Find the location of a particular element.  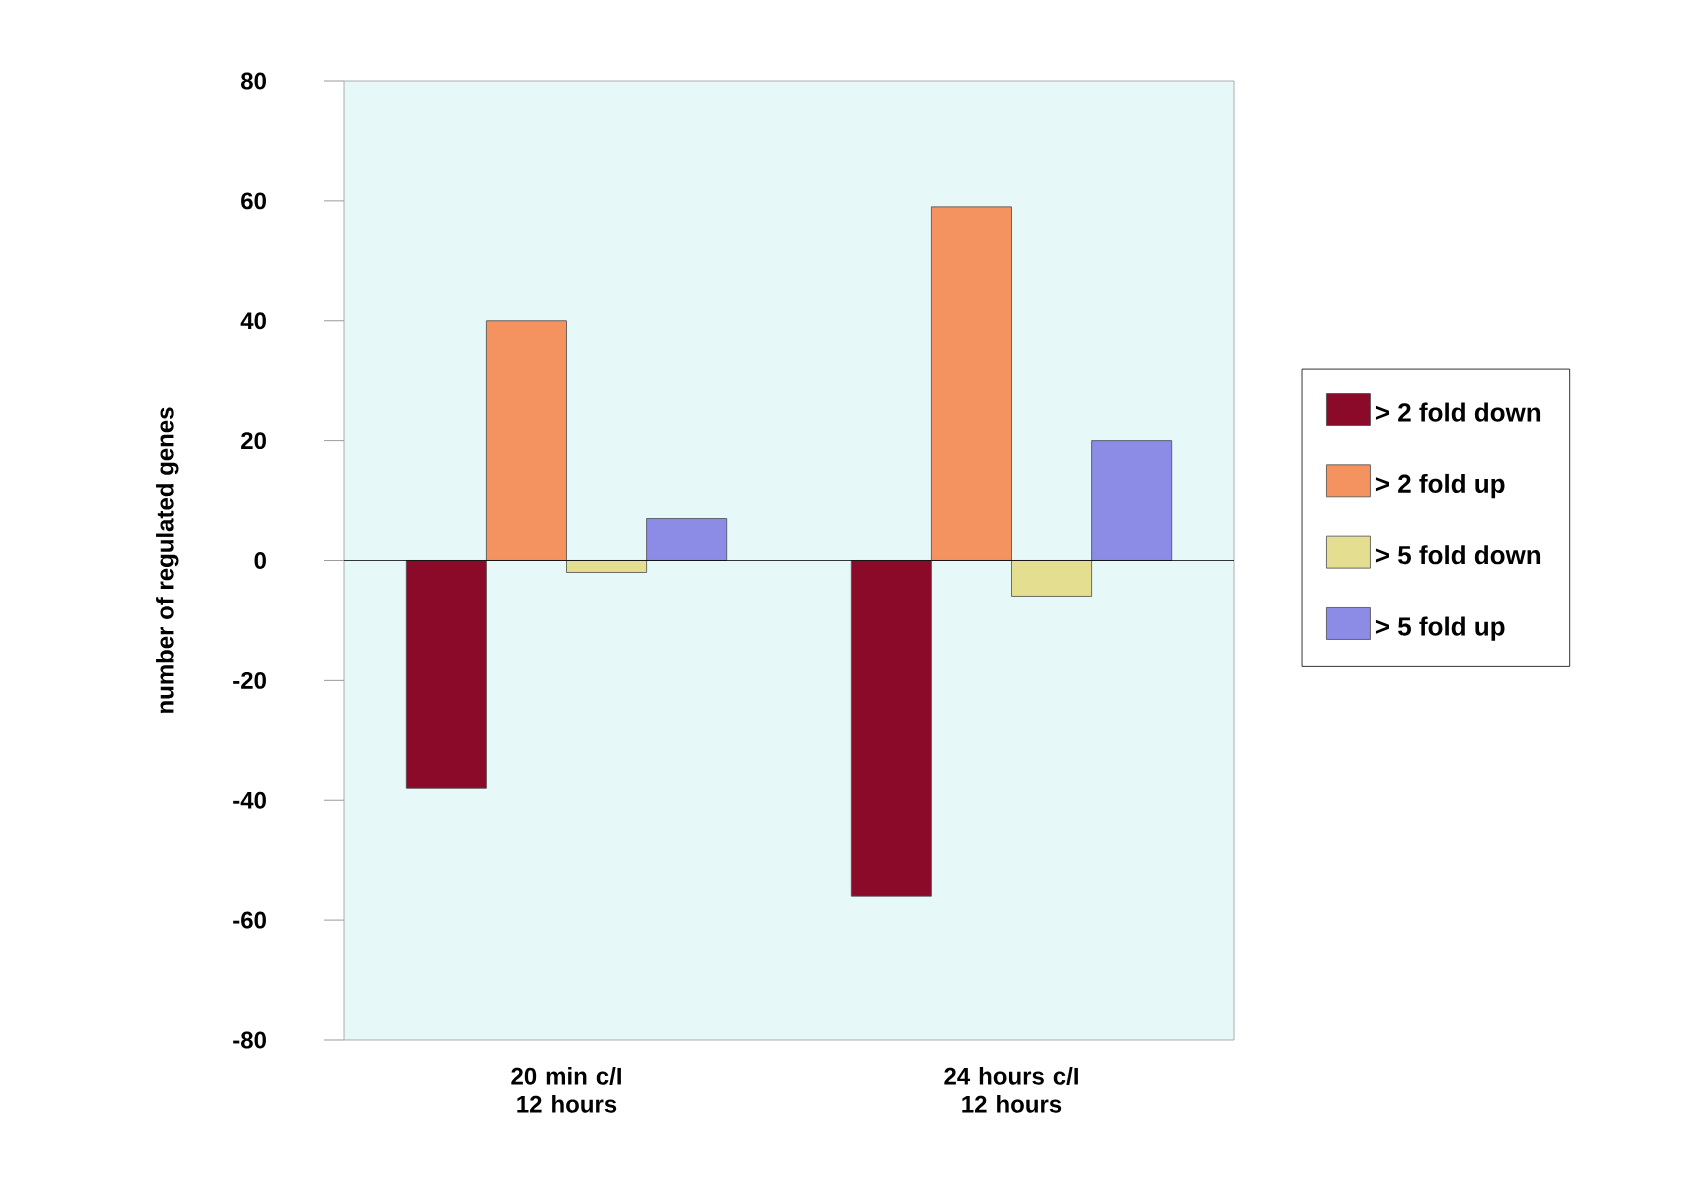

y-tick-label: -20 is located at coordinates (249, 680).